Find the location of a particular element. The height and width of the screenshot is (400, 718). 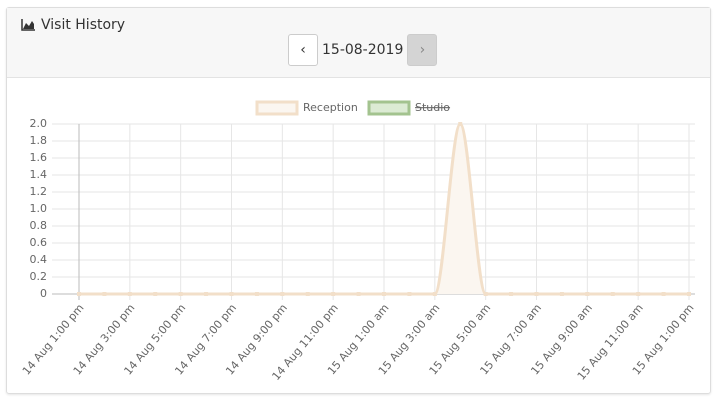

title-text: Visit History is located at coordinates (83, 25).